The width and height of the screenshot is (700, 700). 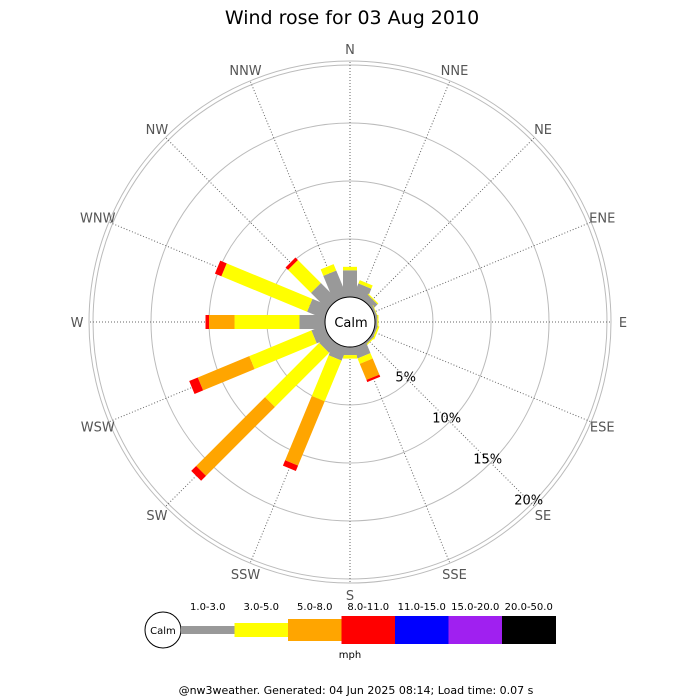 I want to click on direction-label-ese: ESE, so click(x=602, y=427).